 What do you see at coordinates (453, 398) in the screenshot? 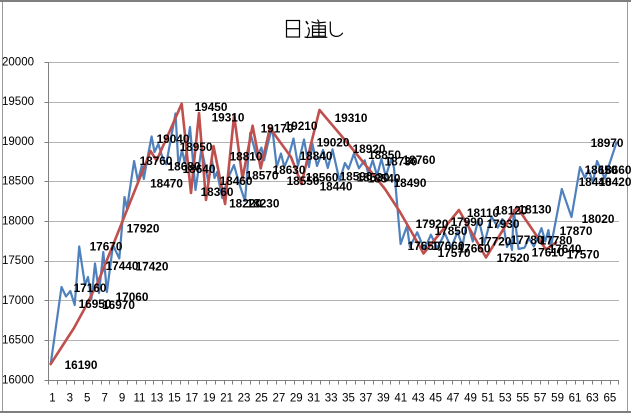
I see `svg-text: 47` at bounding box center [453, 398].